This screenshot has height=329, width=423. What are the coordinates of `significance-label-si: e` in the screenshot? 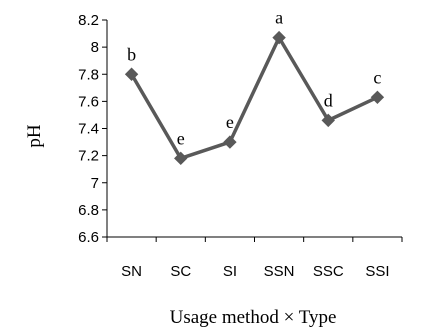 It's located at (230, 122).